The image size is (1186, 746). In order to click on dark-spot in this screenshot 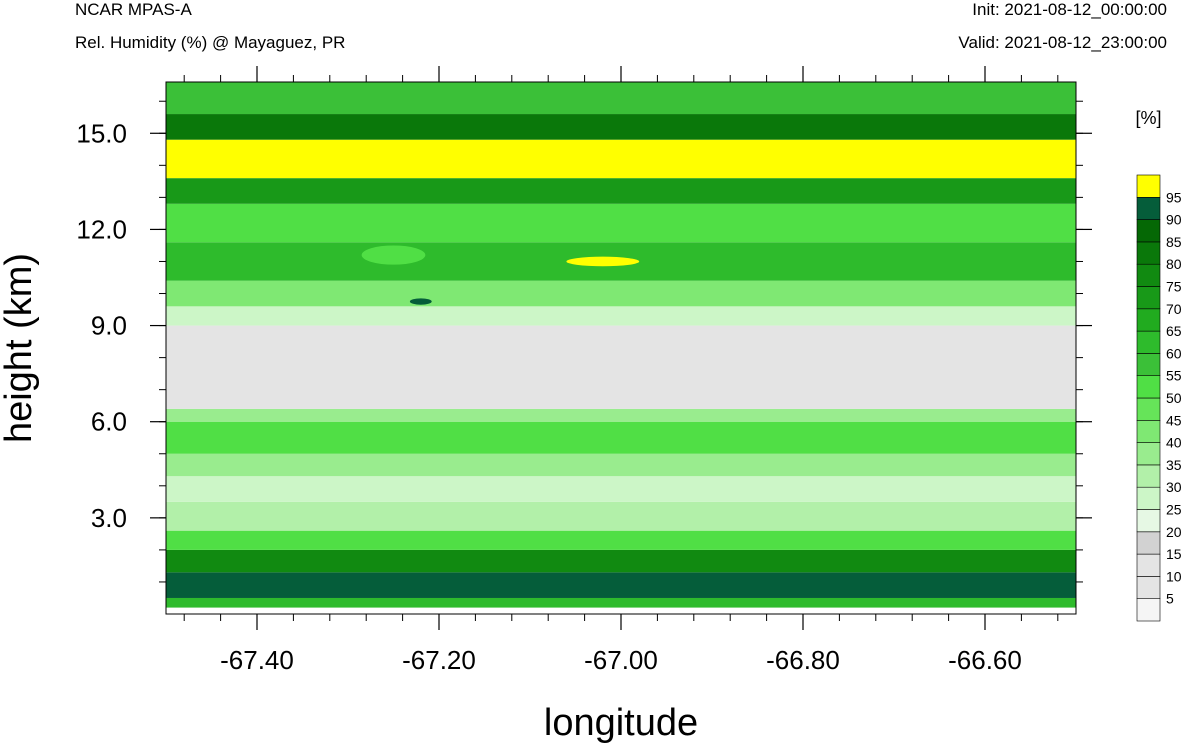, I will do `click(420, 301)`.